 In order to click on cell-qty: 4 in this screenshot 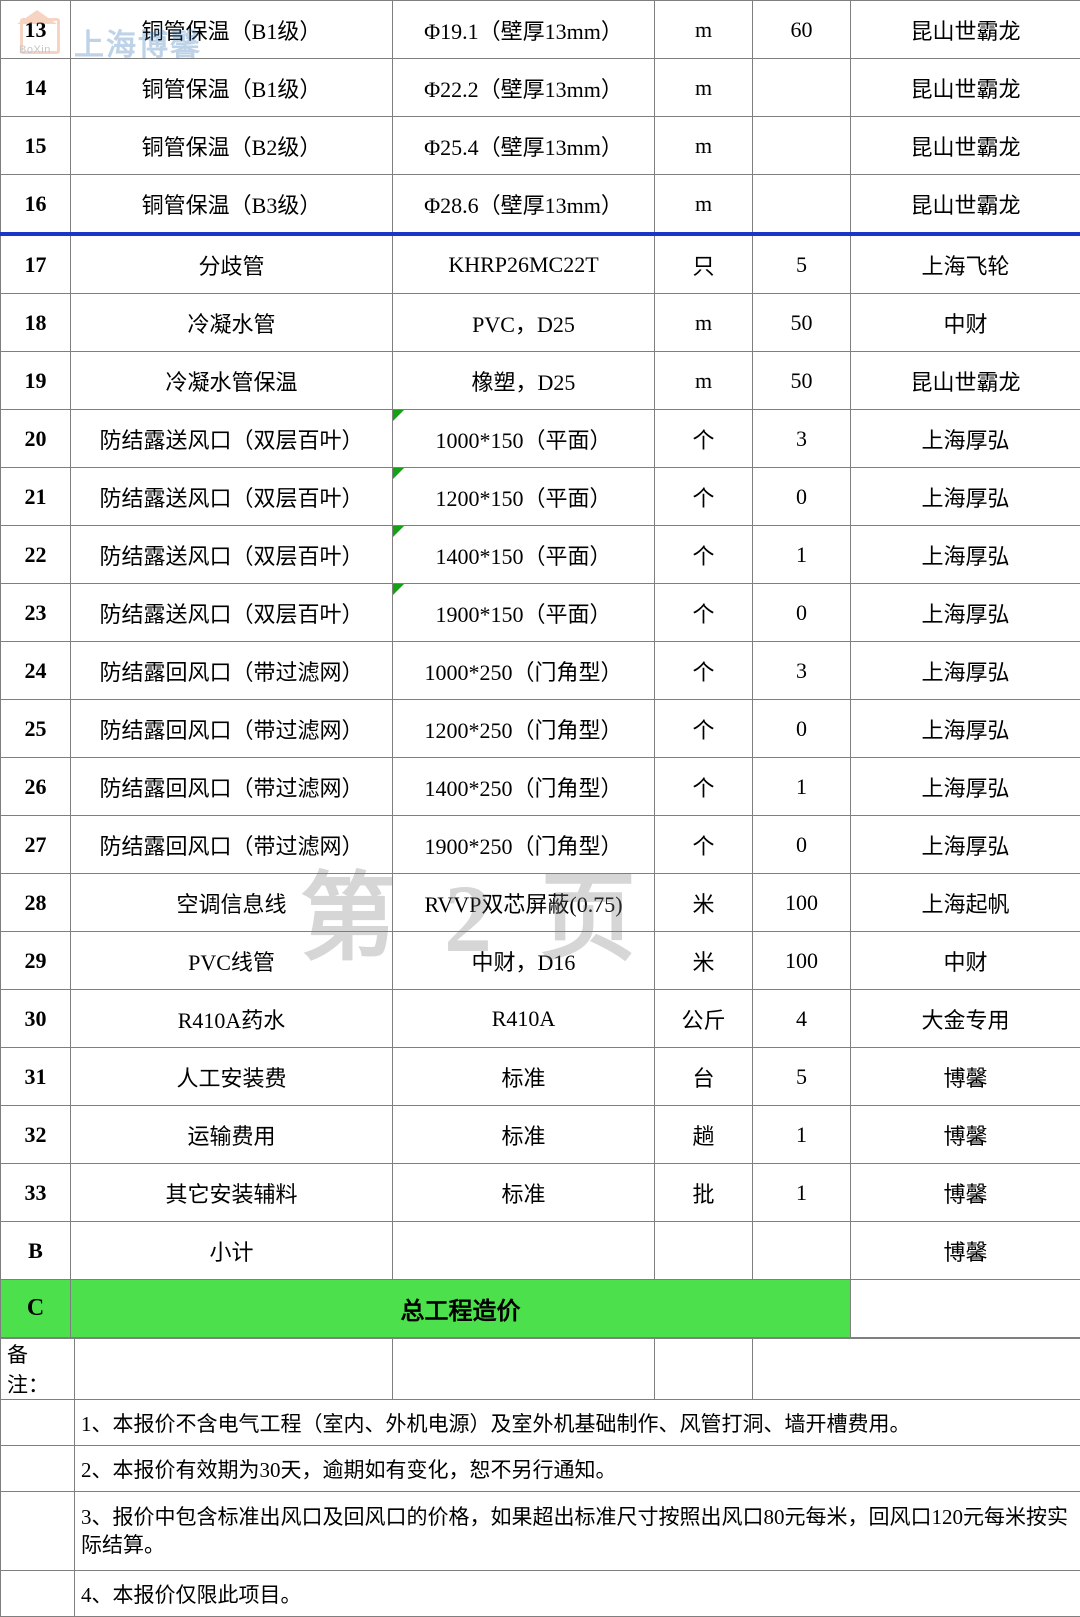, I will do `click(802, 1019)`.